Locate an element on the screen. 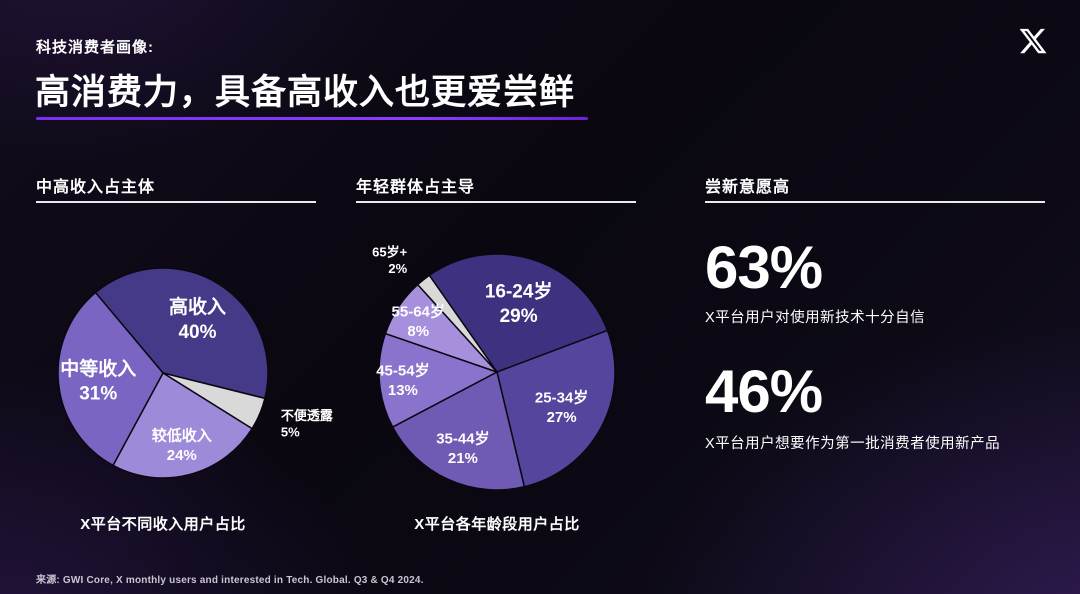  stat-desc-new-tech: X平台用户对使用新技术十分自信 is located at coordinates (815, 318).